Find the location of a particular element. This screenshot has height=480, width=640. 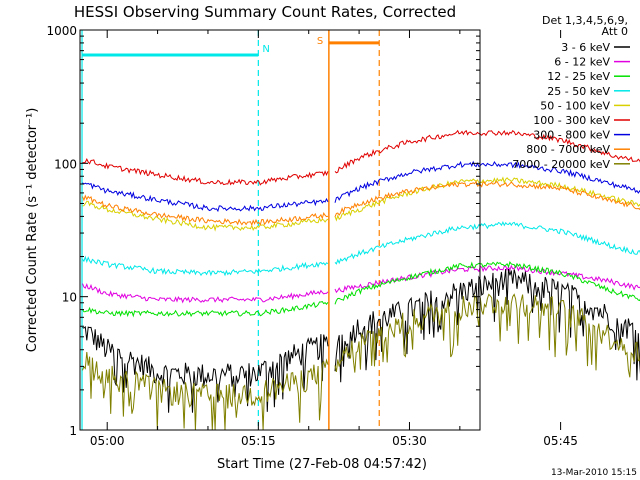

series-line-1-a is located at coordinates (205, 369).